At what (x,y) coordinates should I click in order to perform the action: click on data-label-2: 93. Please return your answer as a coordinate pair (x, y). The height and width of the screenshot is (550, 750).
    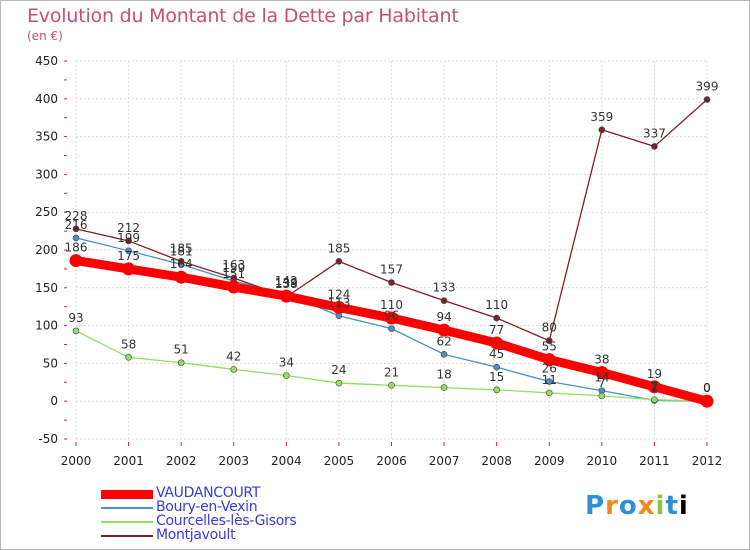
    Looking at the image, I should click on (75, 318).